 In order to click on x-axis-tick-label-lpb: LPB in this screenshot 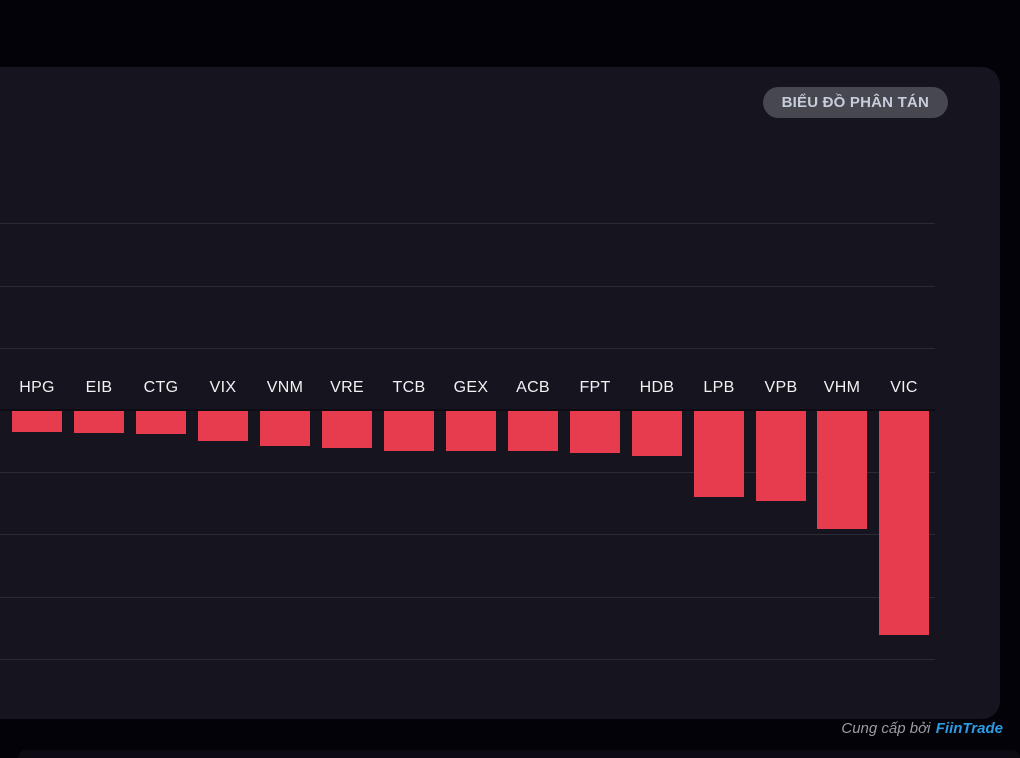, I will do `click(719, 387)`.